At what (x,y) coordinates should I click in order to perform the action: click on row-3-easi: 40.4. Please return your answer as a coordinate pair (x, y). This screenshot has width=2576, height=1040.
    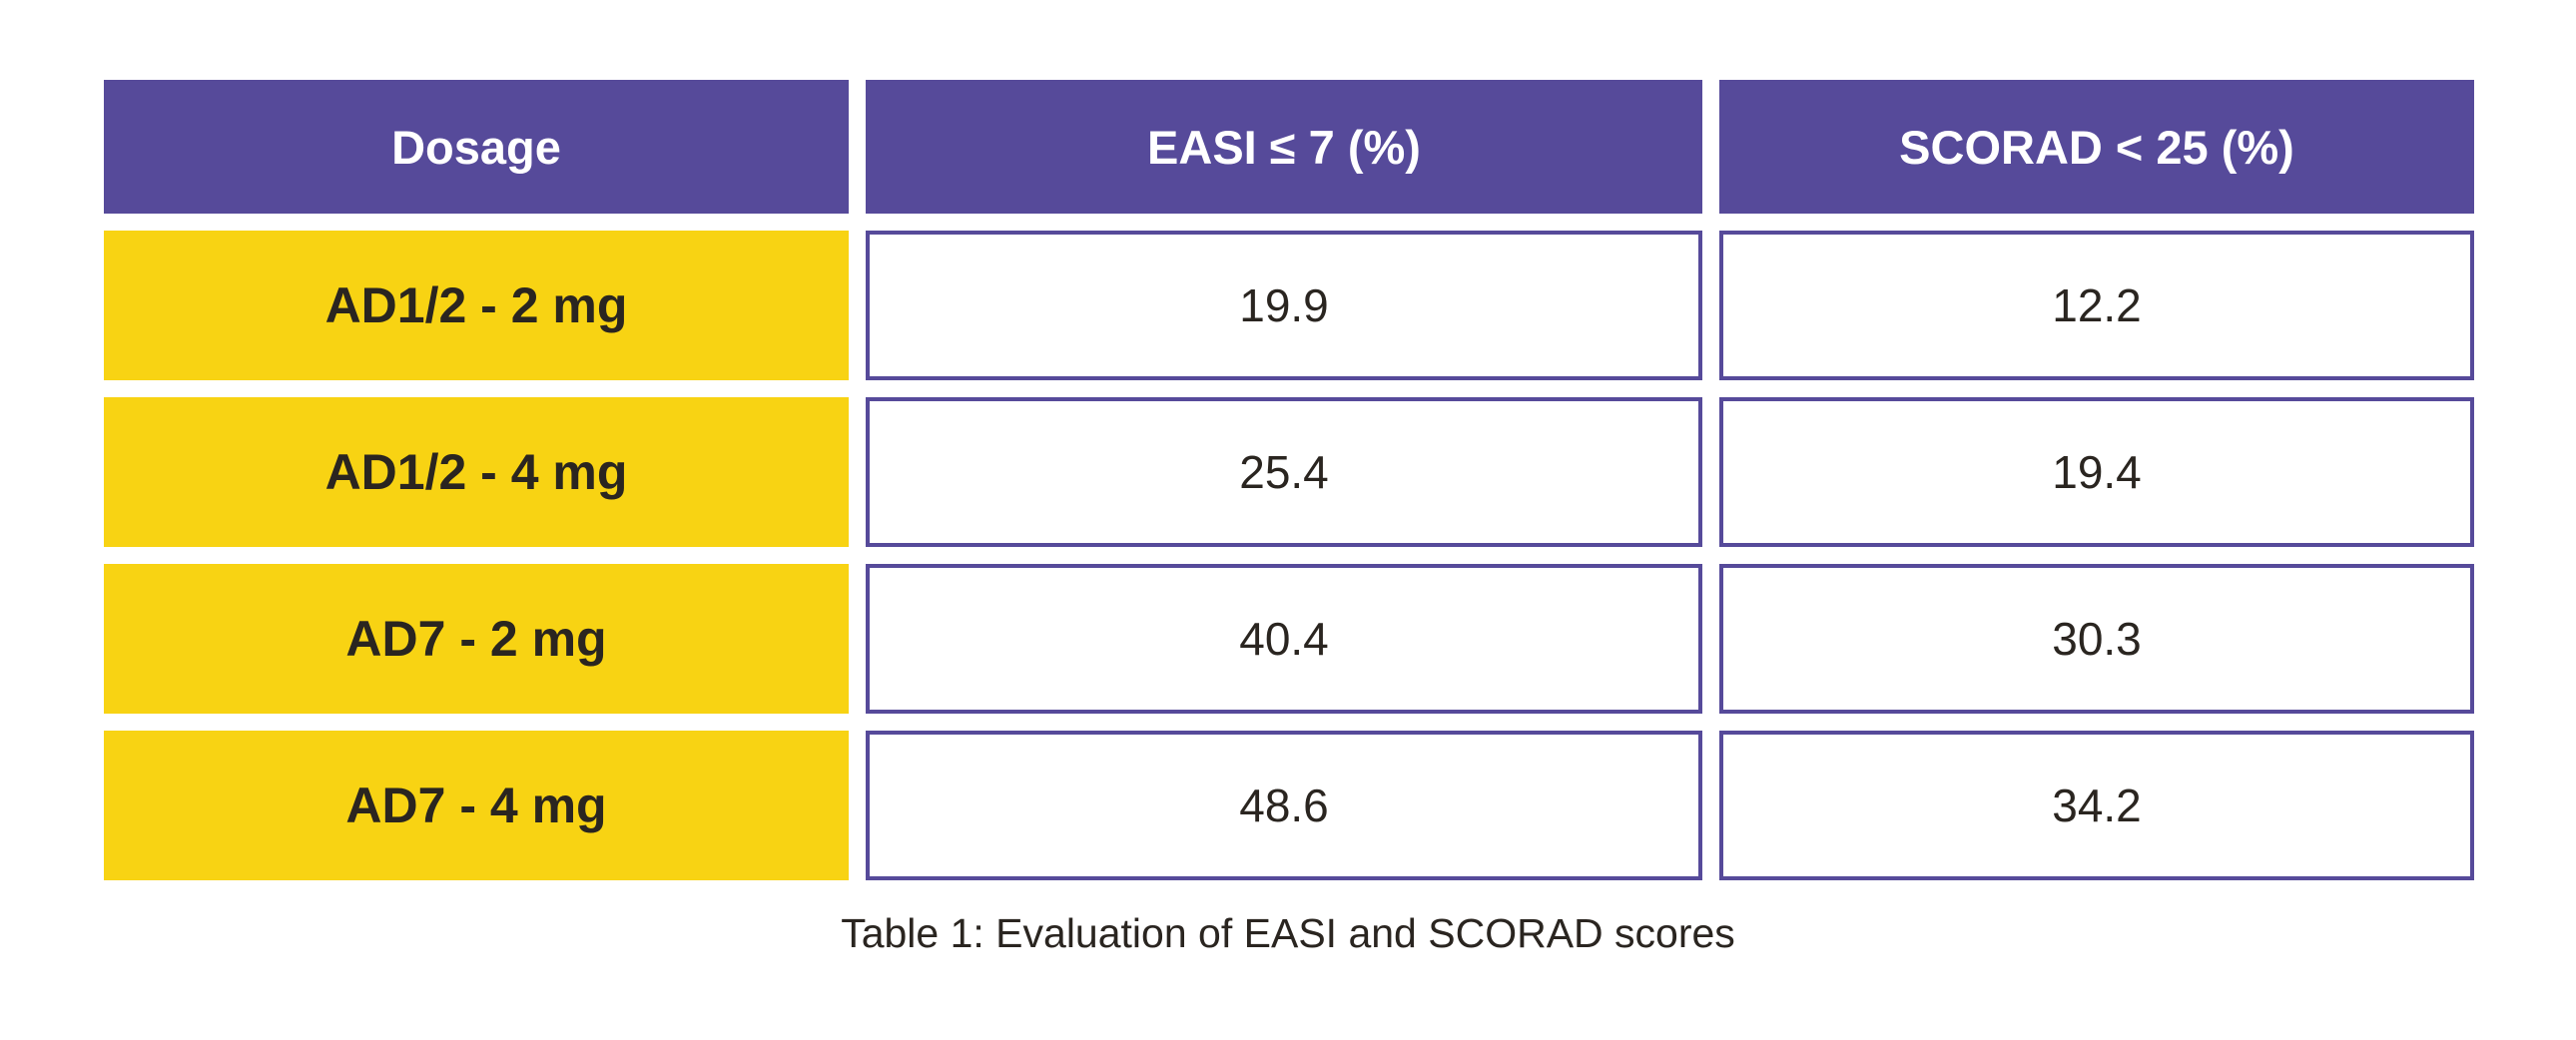
    Looking at the image, I should click on (1284, 639).